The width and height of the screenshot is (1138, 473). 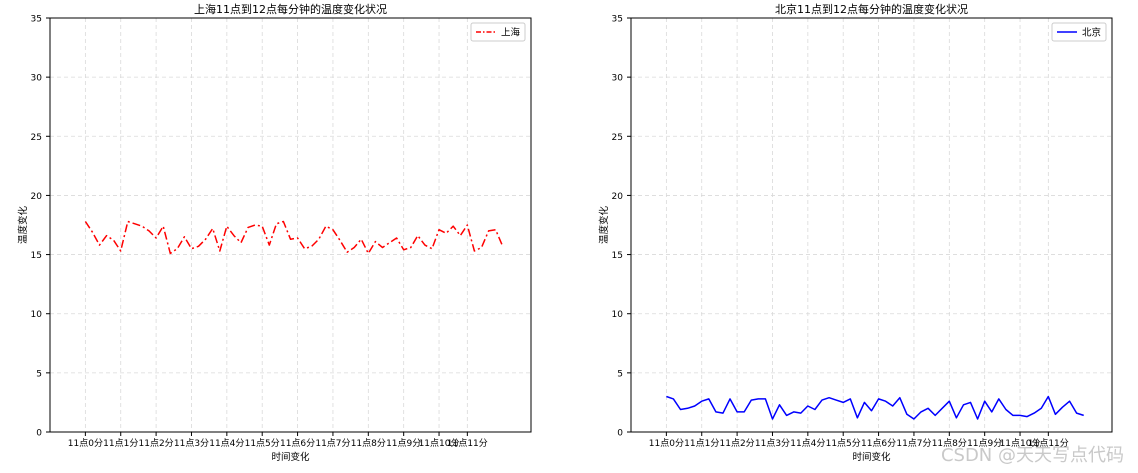 What do you see at coordinates (984, 443) in the screenshot?
I see `x-tick-label: 11点9分` at bounding box center [984, 443].